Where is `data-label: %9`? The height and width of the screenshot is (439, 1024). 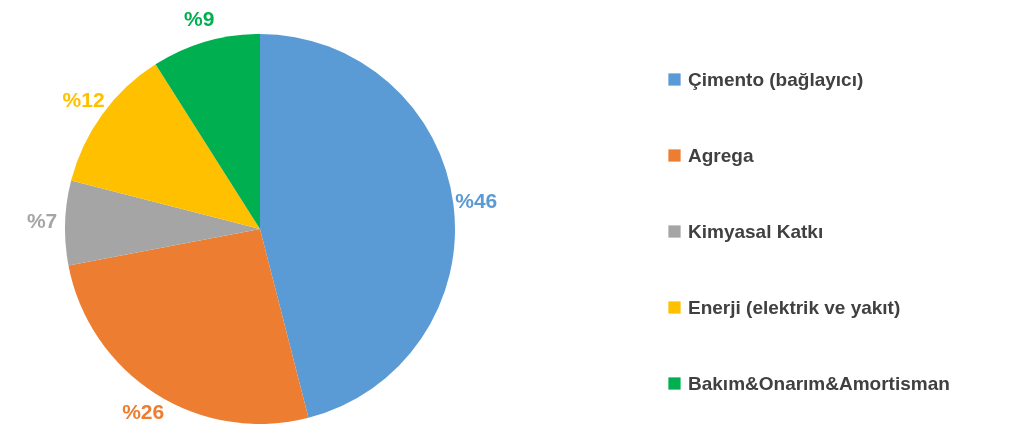
data-label: %9 is located at coordinates (199, 18).